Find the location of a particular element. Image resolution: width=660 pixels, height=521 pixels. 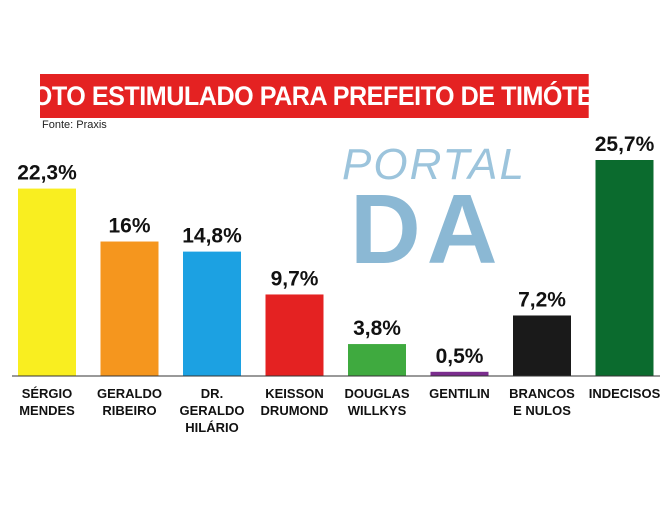

category-label-5-0: GENTILIN is located at coordinates (459, 393).